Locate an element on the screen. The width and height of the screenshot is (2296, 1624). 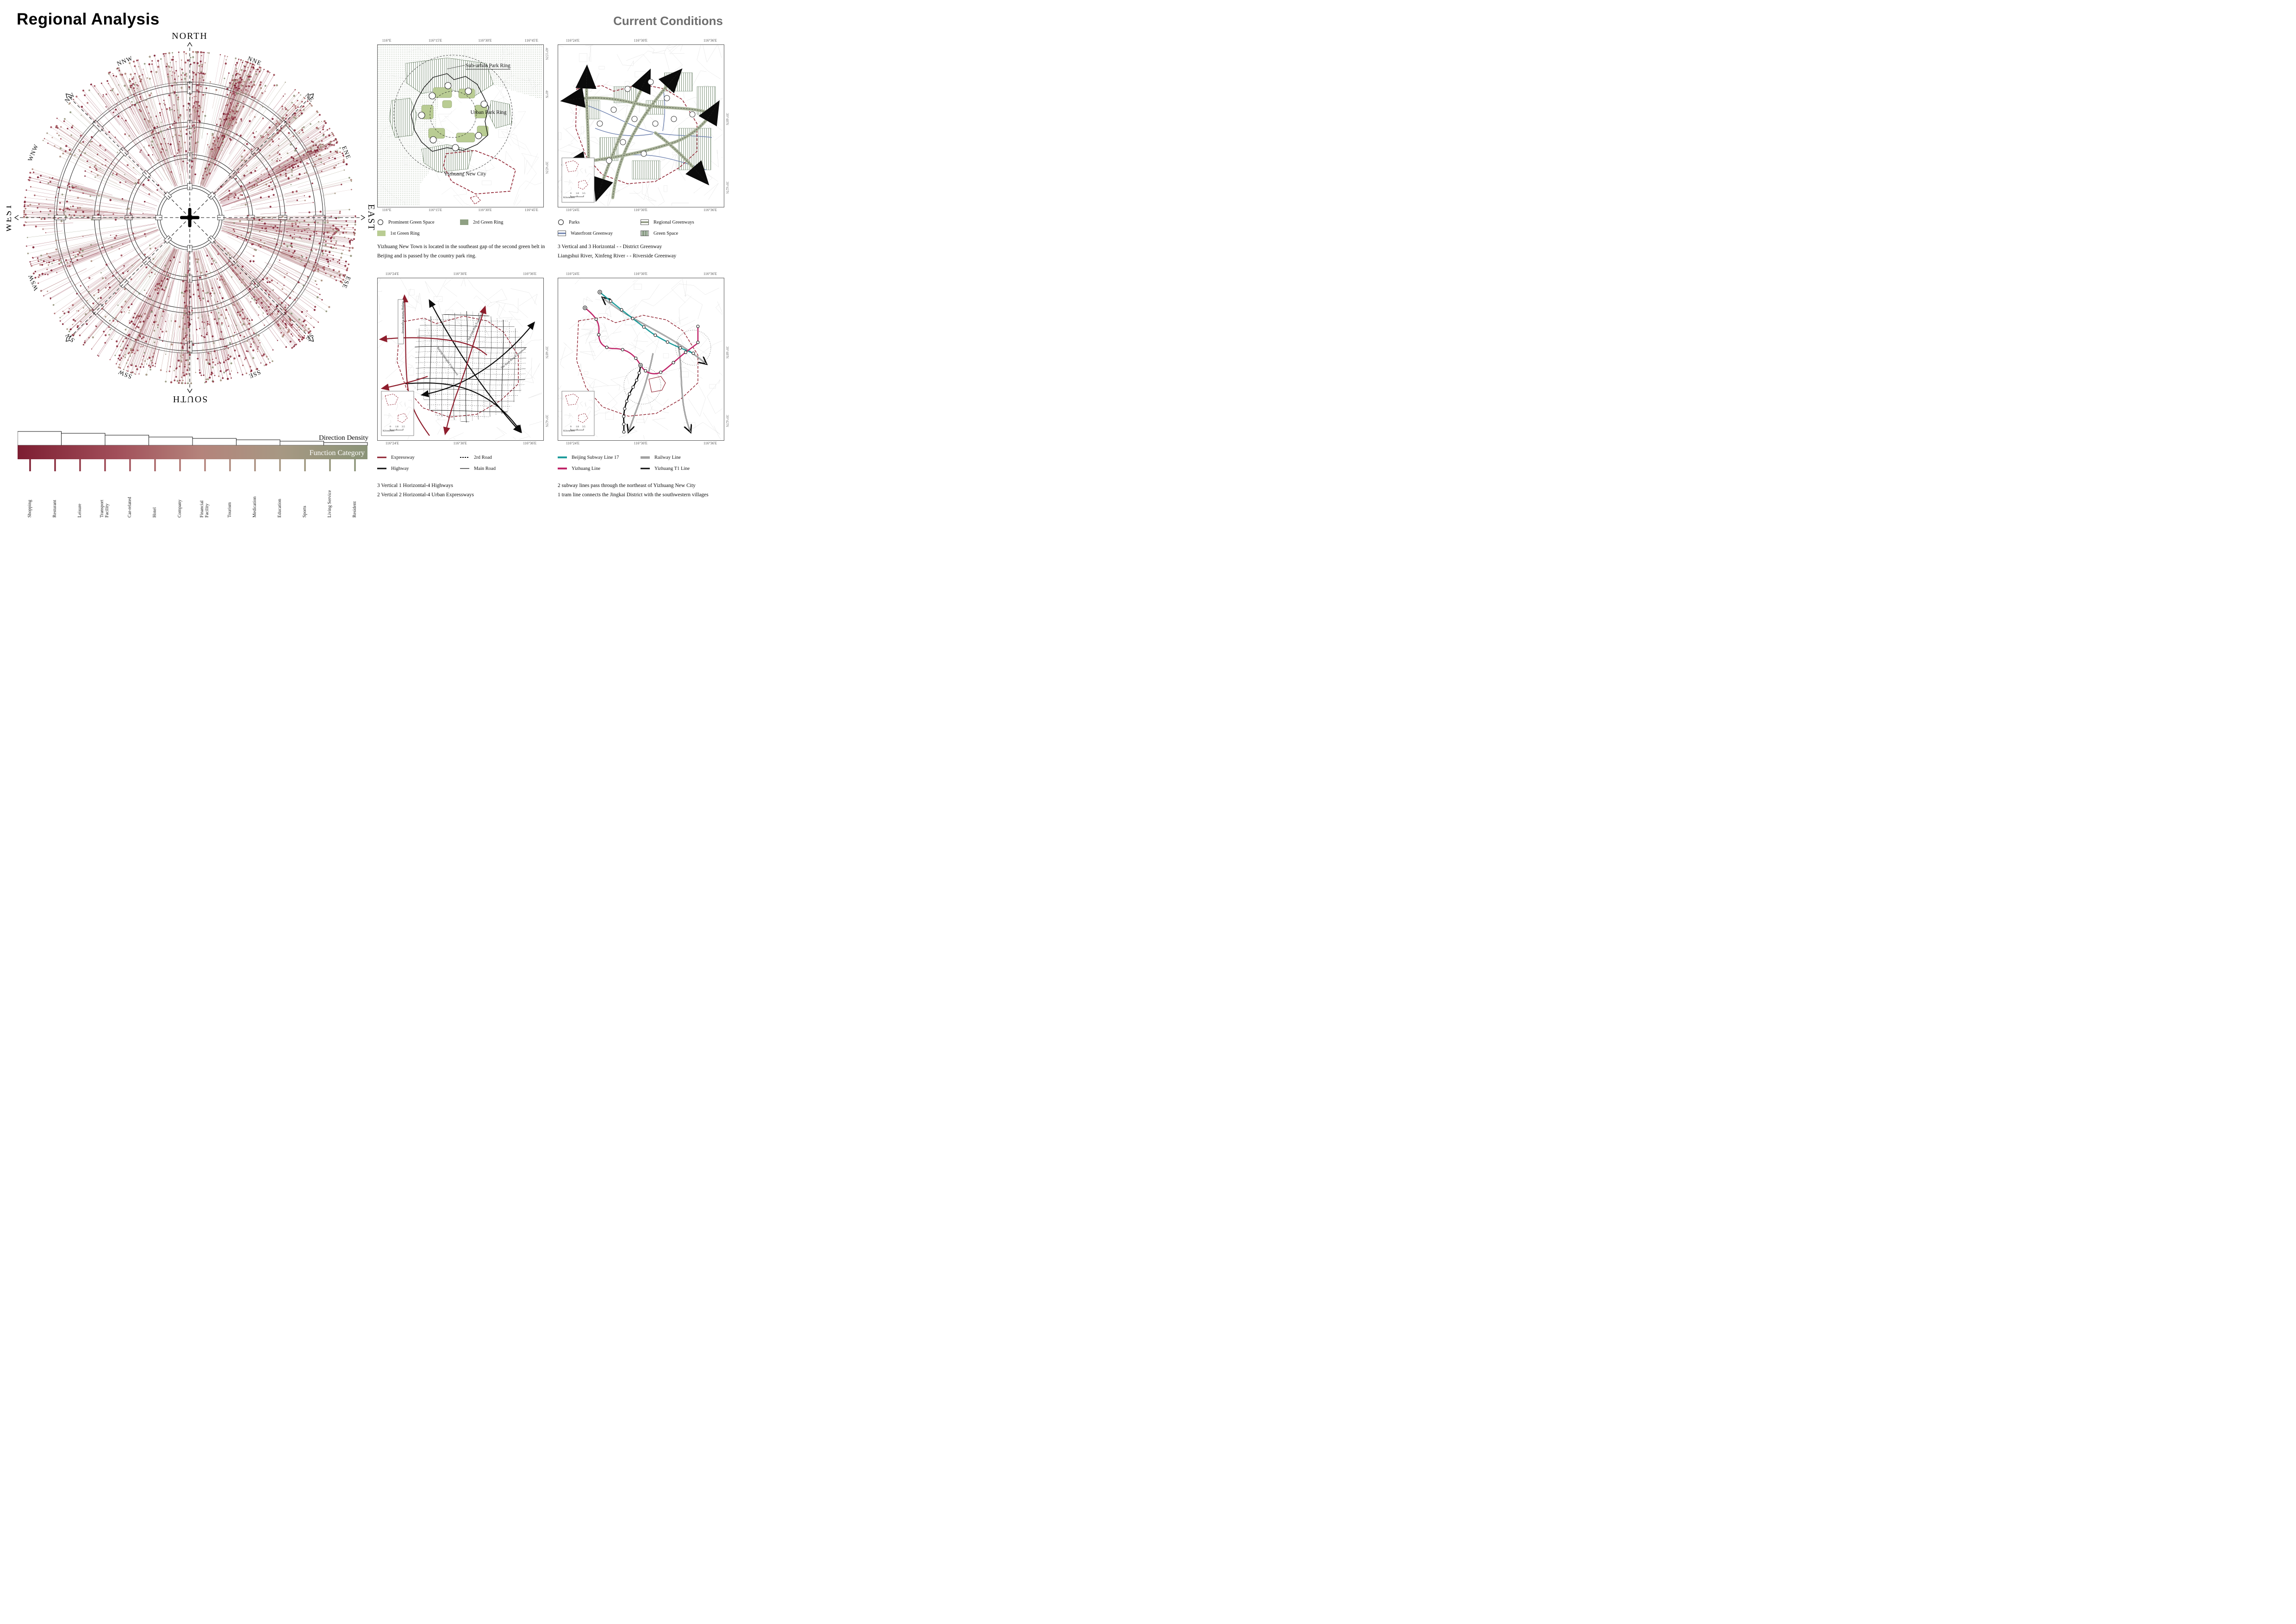
coord-label: 116°45'E is located at coordinates (531, 40).